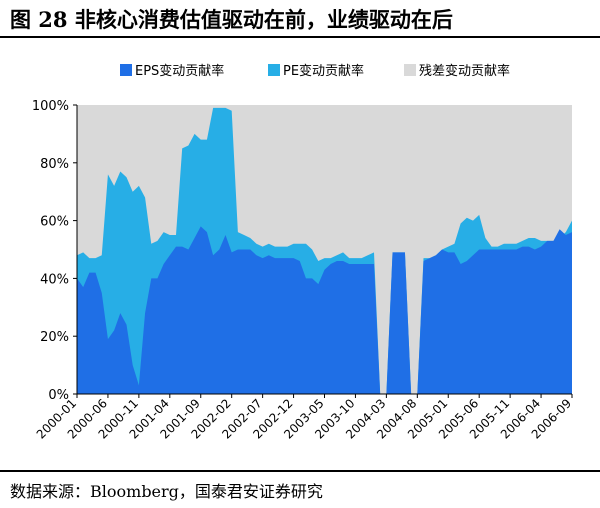  Describe the element at coordinates (54, 337) in the screenshot. I see `y-tick-label: 20%` at that location.